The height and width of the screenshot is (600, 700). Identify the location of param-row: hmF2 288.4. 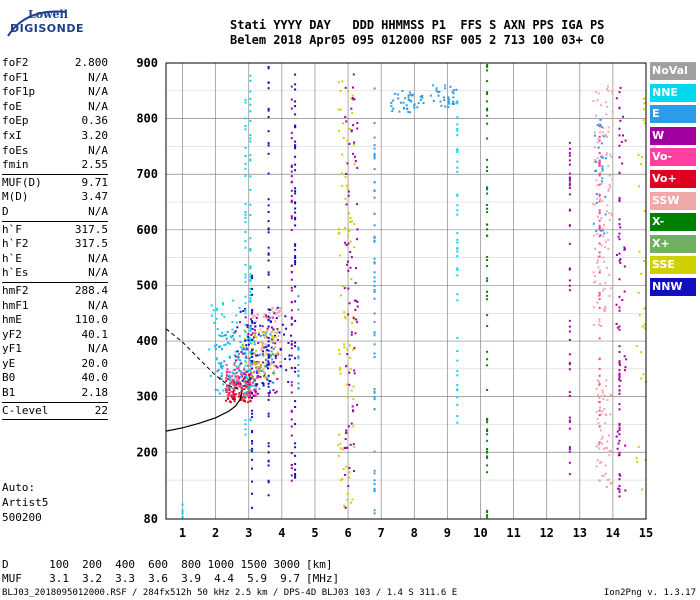
(55, 291).